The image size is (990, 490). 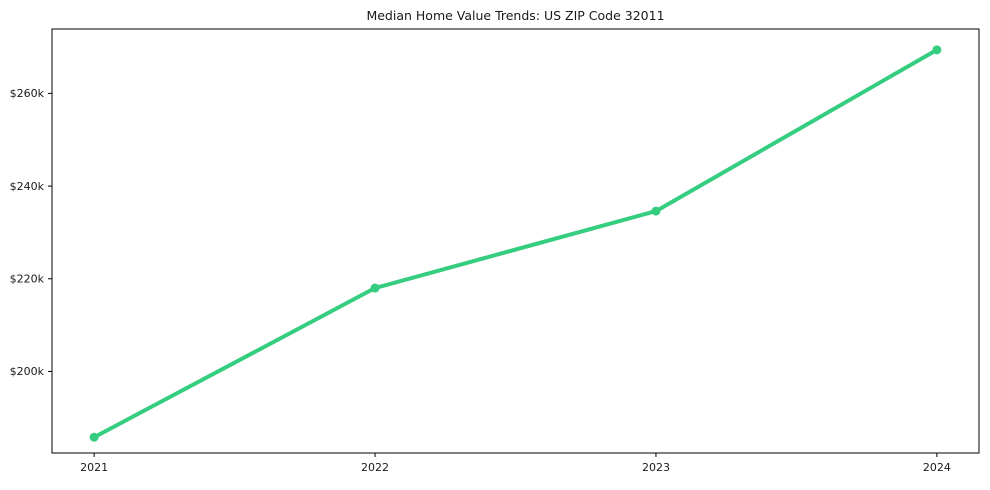 What do you see at coordinates (656, 467) in the screenshot?
I see `x-tick-label: 2023` at bounding box center [656, 467].